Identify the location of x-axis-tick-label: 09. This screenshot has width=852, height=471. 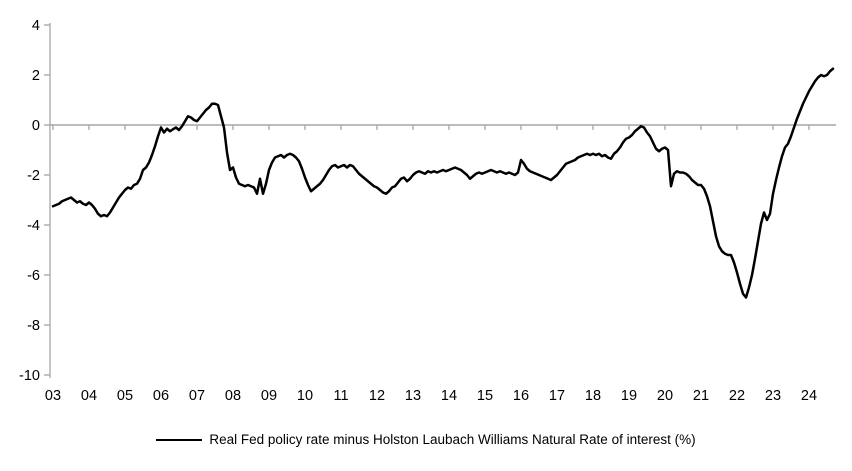
(269, 396).